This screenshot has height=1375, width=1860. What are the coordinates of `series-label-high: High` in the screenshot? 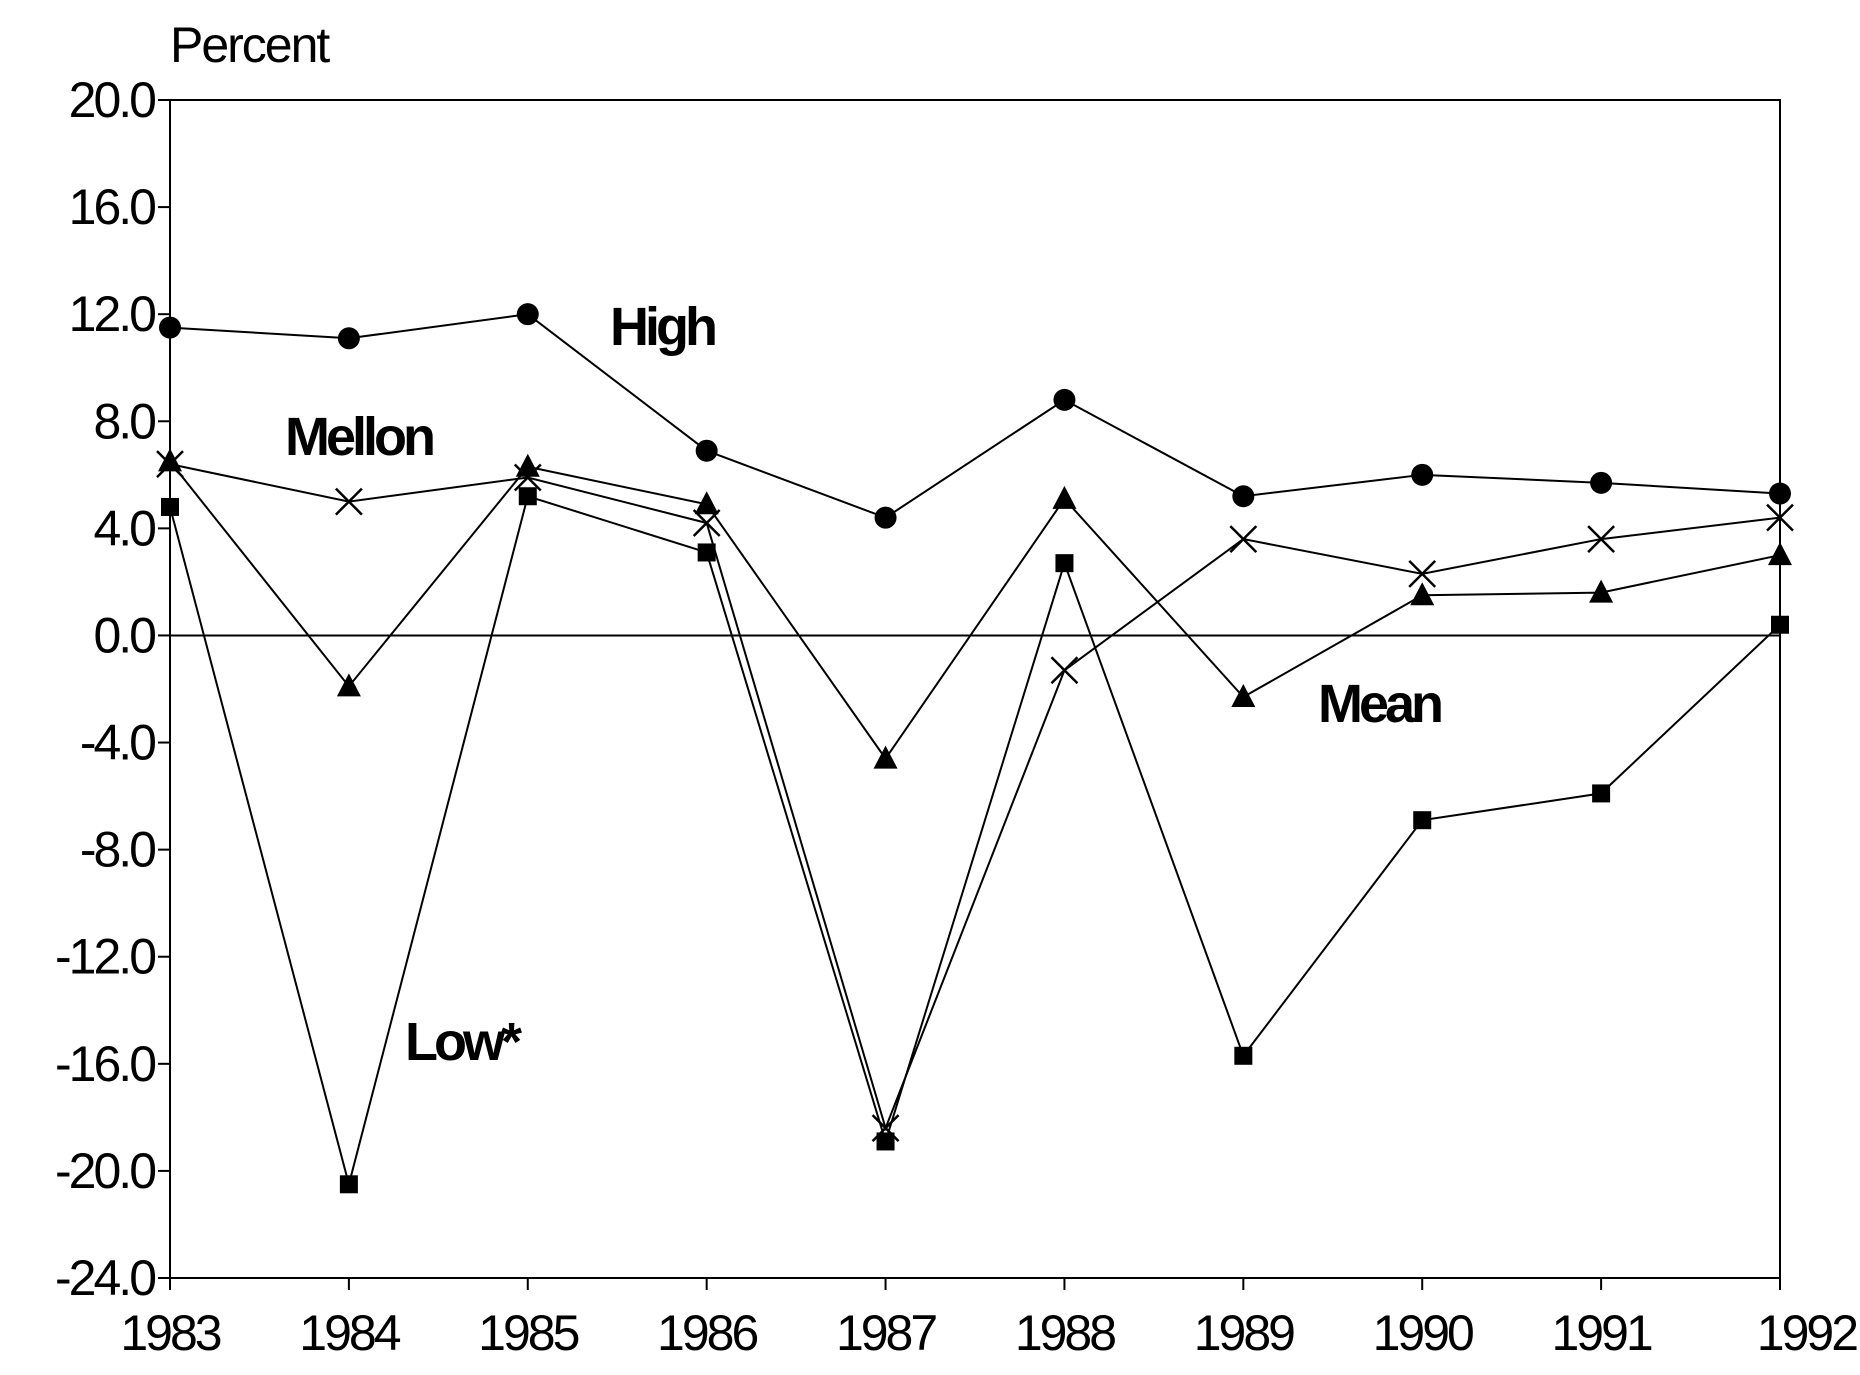 It's located at (662, 327).